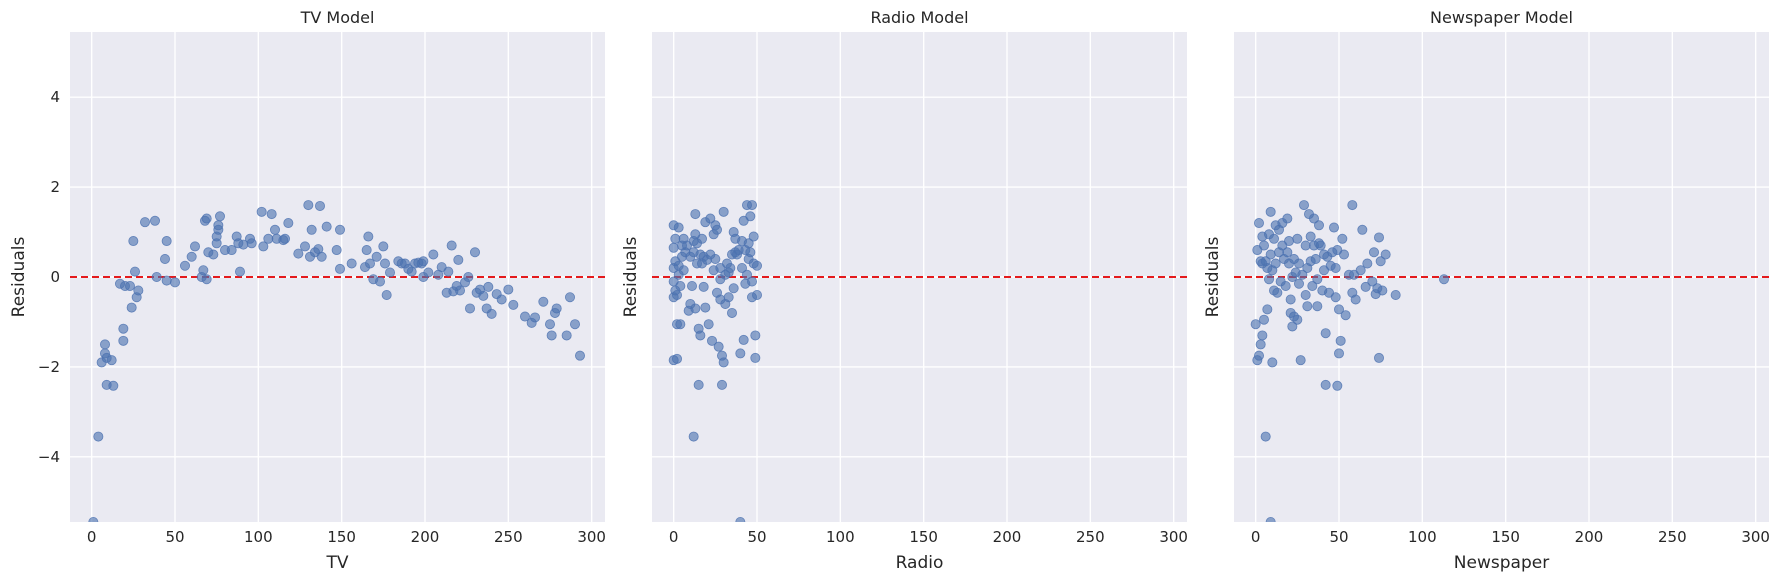 This screenshot has height=584, width=1780. What do you see at coordinates (715, 361) in the screenshot?
I see `scatter-points` at bounding box center [715, 361].